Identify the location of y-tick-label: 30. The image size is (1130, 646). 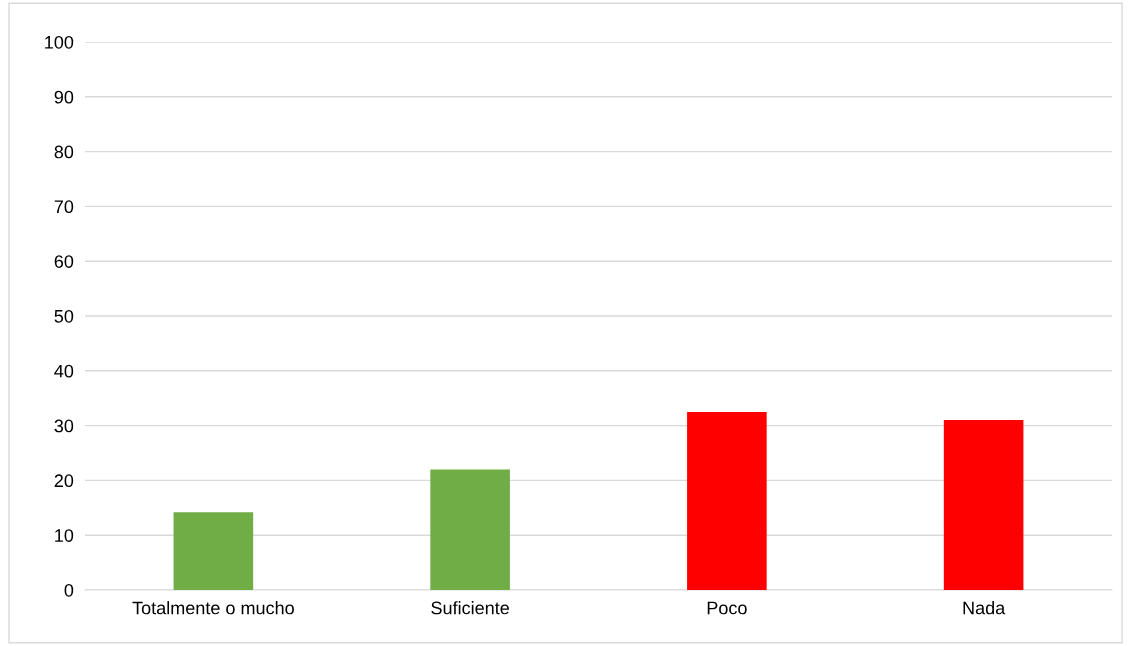
(64, 426).